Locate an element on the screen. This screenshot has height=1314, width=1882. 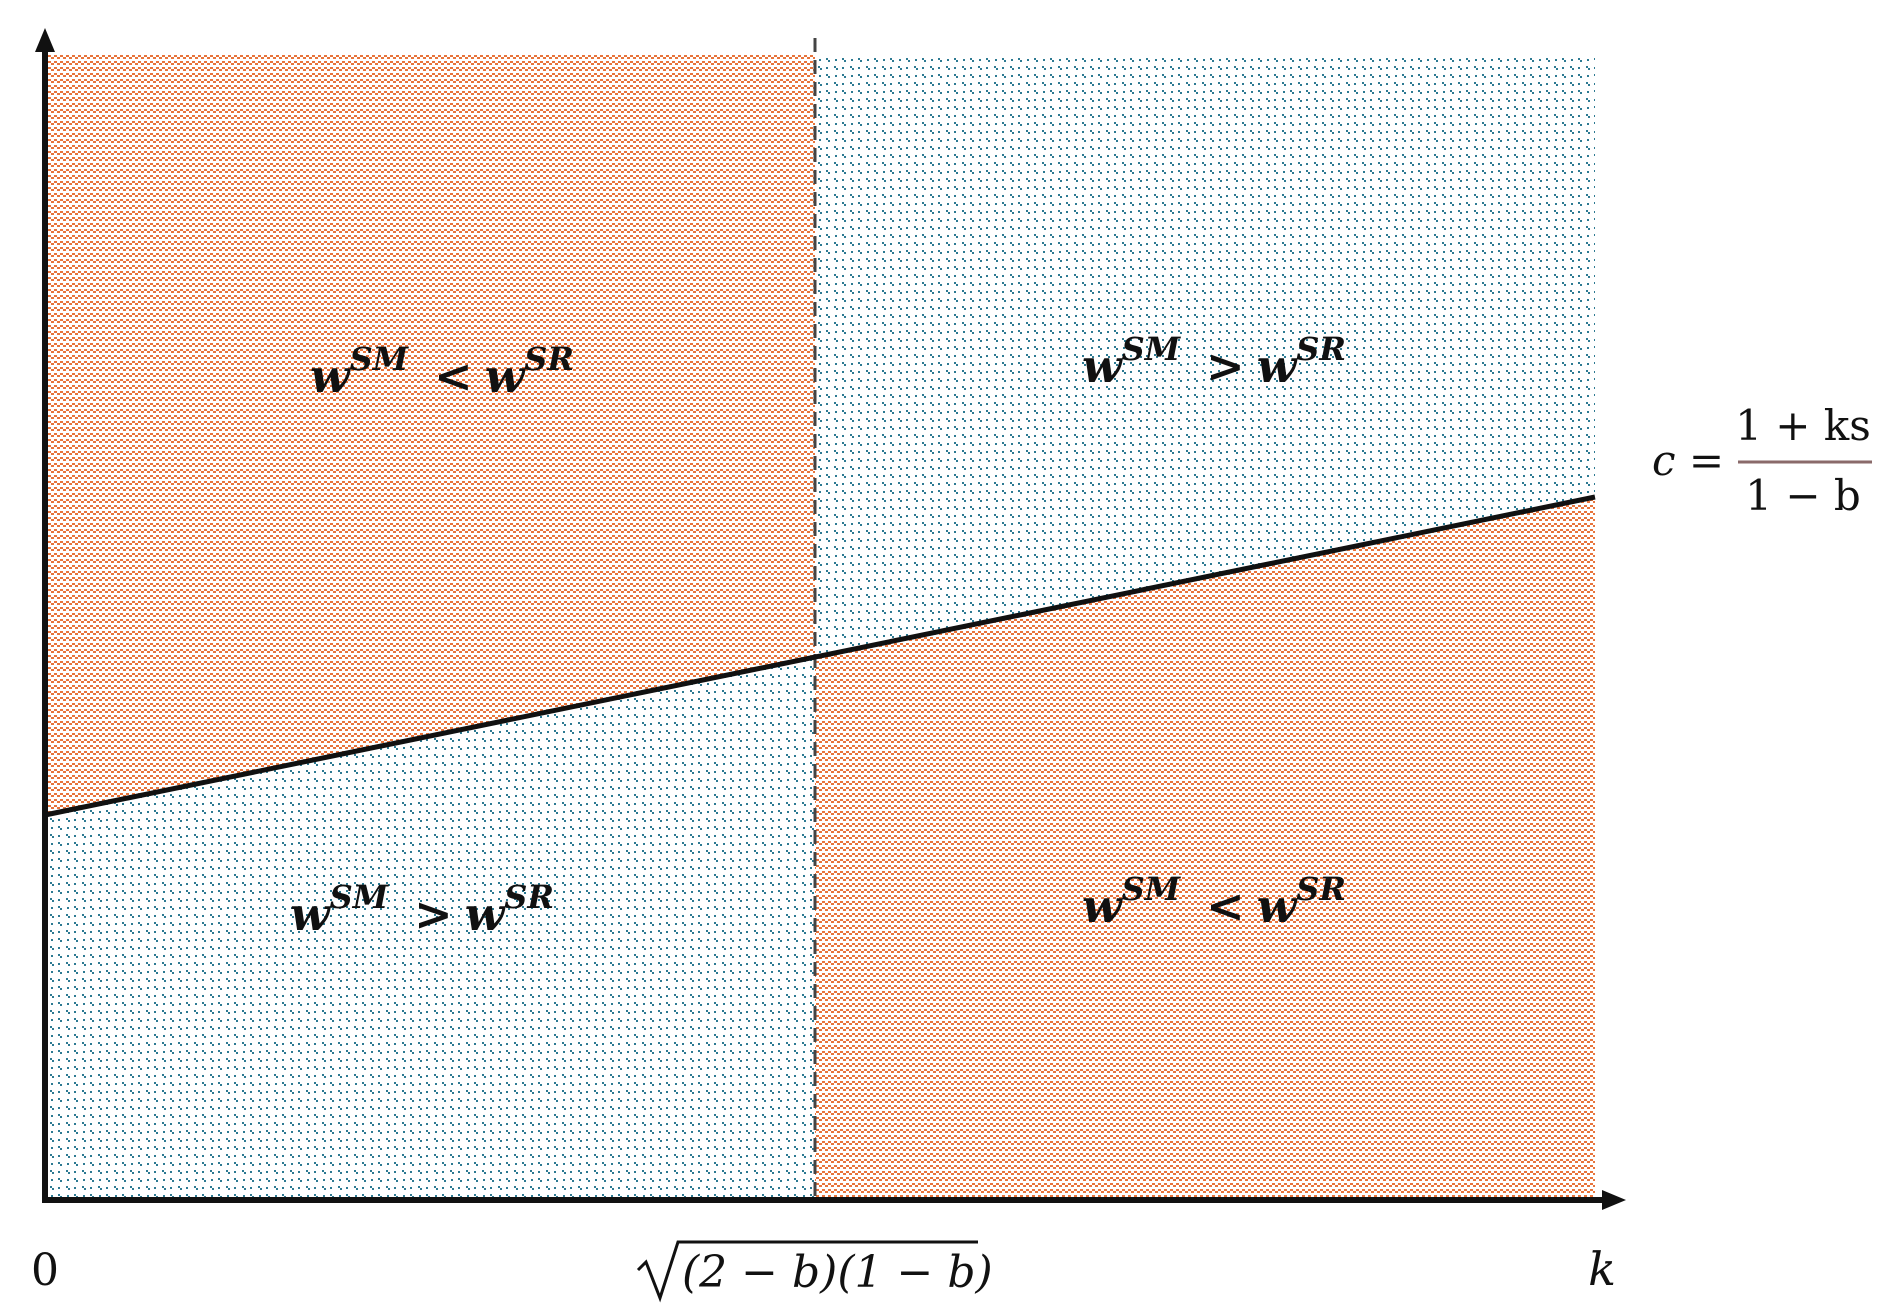
label-bottom-left: wSM > wSR is located at coordinates (422, 909).